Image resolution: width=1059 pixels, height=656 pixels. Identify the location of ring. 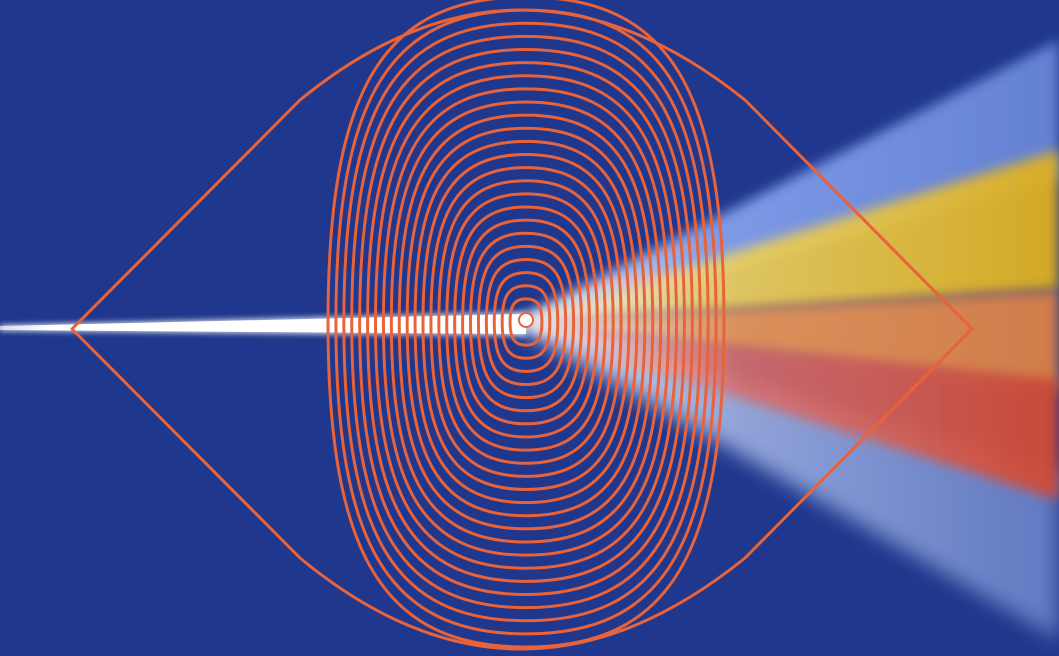
(526, 322).